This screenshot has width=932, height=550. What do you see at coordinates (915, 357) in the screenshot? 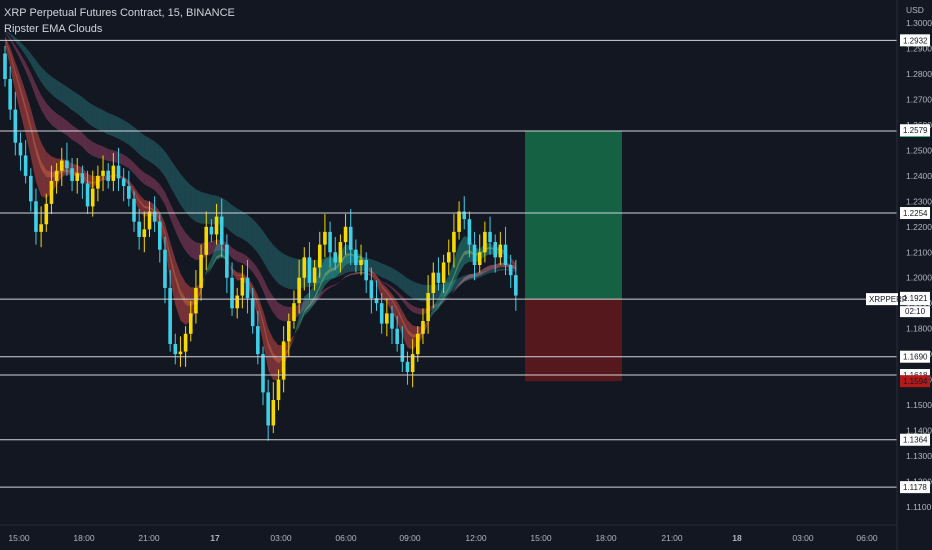
I see `level-price-tag: 1.1690` at bounding box center [915, 357].